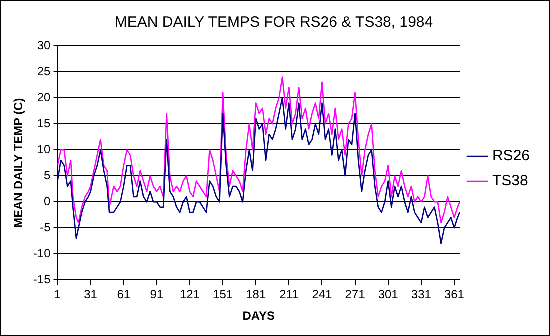 The image size is (550, 336). I want to click on x-axis-title: DAYS, so click(258, 316).